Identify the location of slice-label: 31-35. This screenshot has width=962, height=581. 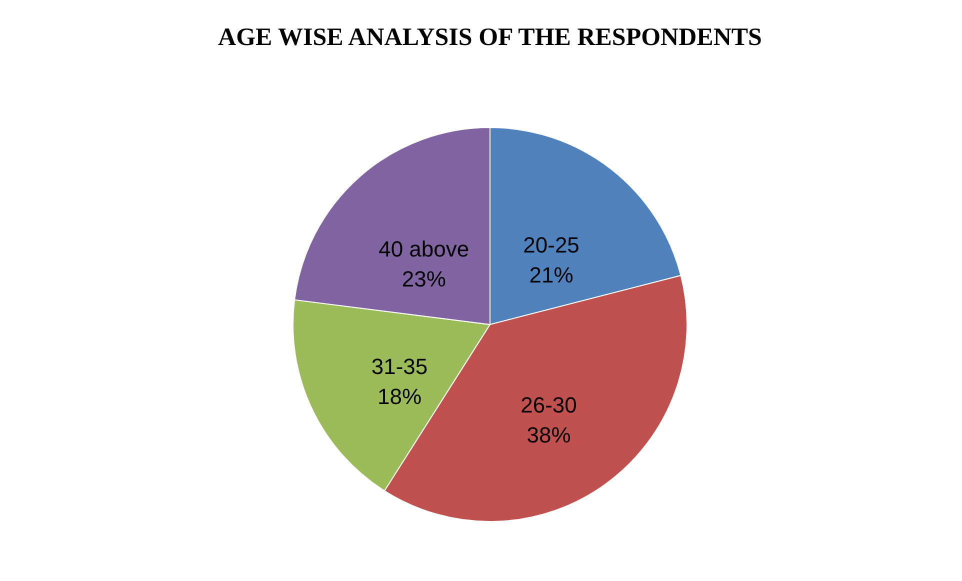
(399, 367).